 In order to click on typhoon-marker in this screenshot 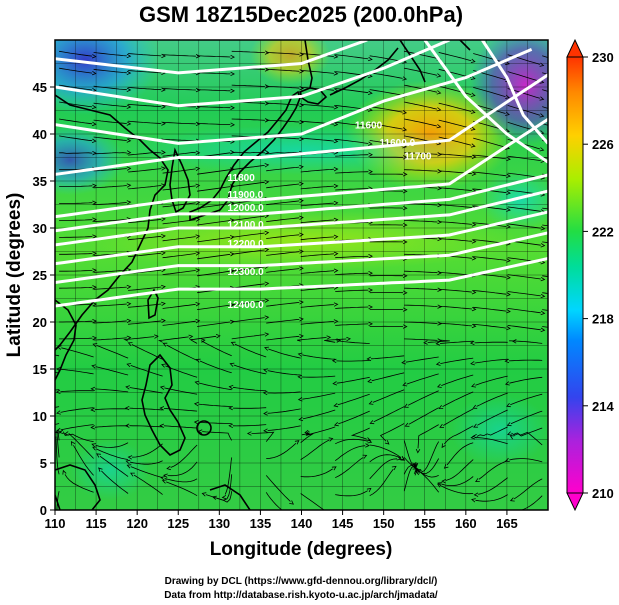, I will do `click(204, 428)`.